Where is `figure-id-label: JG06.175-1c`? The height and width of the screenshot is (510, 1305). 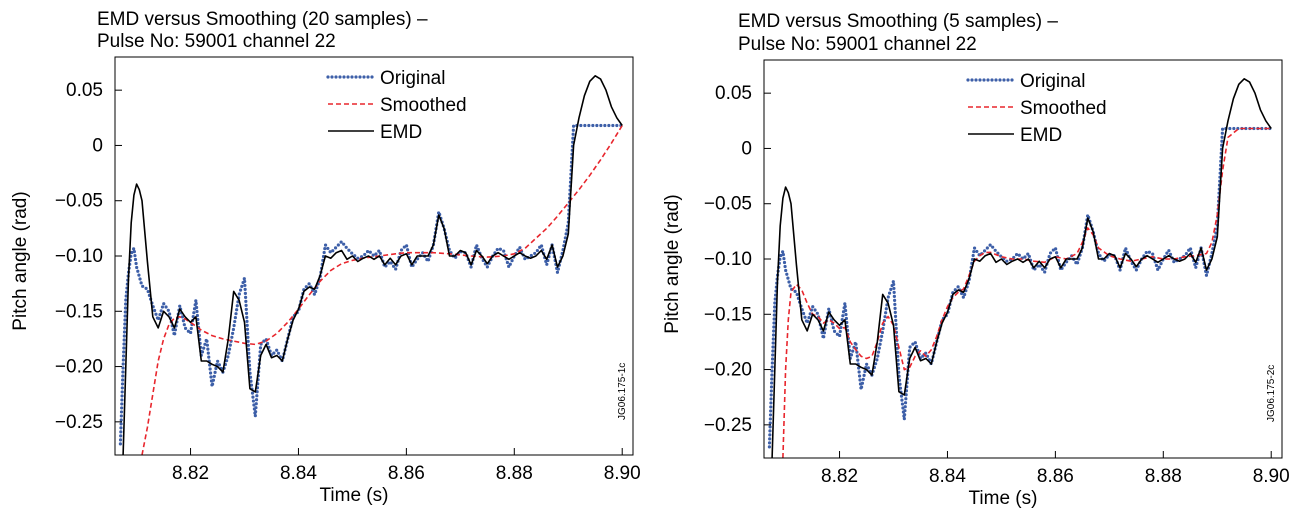 figure-id-label: JG06.175-1c is located at coordinates (622, 391).